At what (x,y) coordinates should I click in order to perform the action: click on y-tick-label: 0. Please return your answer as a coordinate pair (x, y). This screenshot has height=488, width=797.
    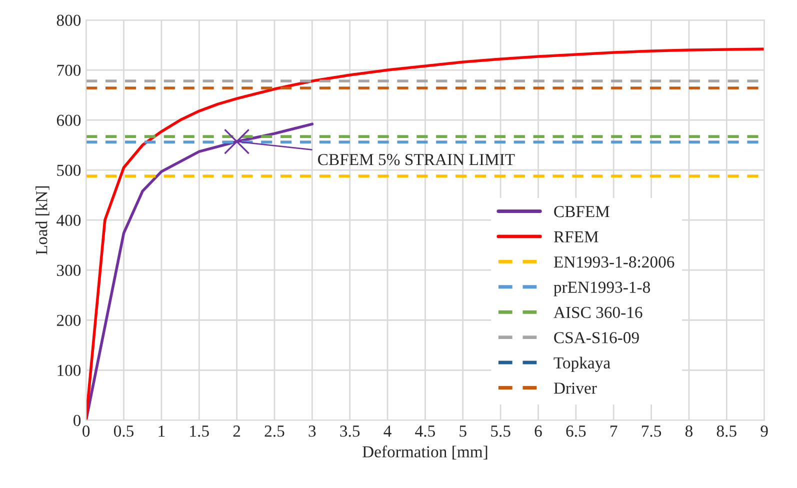
    Looking at the image, I should click on (77, 420).